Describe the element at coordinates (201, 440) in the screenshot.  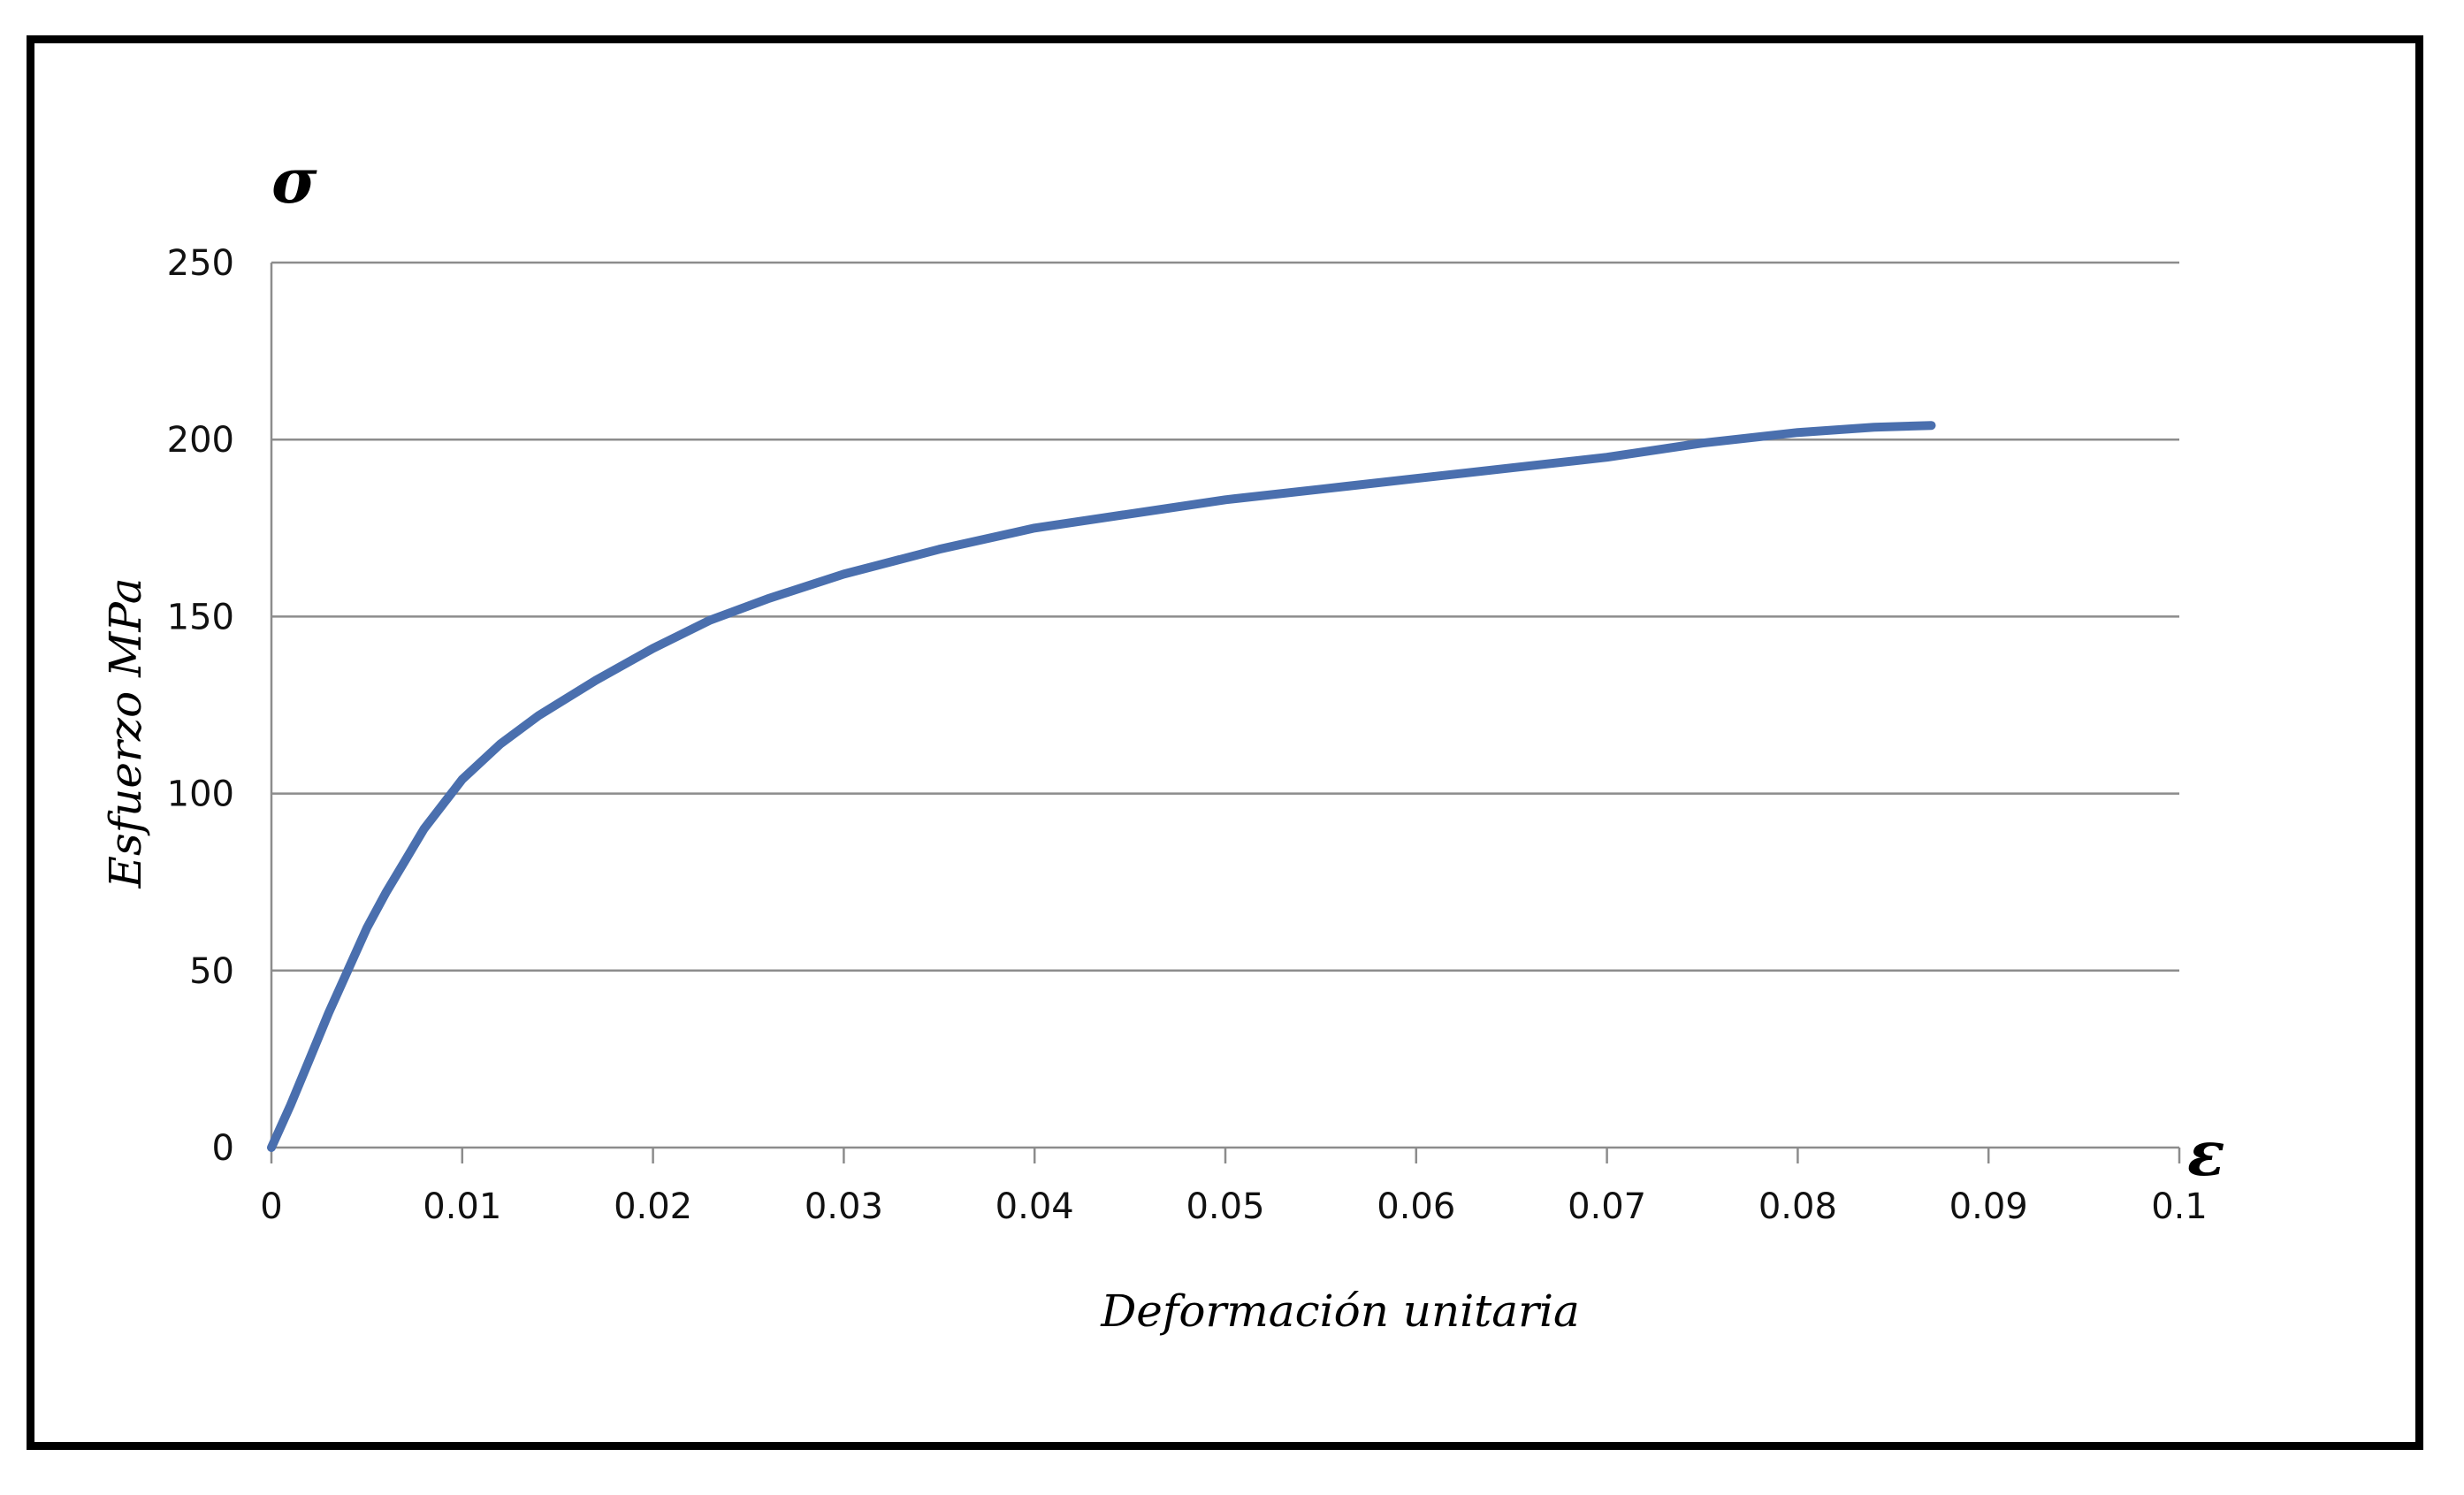
I see `y-tick-label: 200` at that location.